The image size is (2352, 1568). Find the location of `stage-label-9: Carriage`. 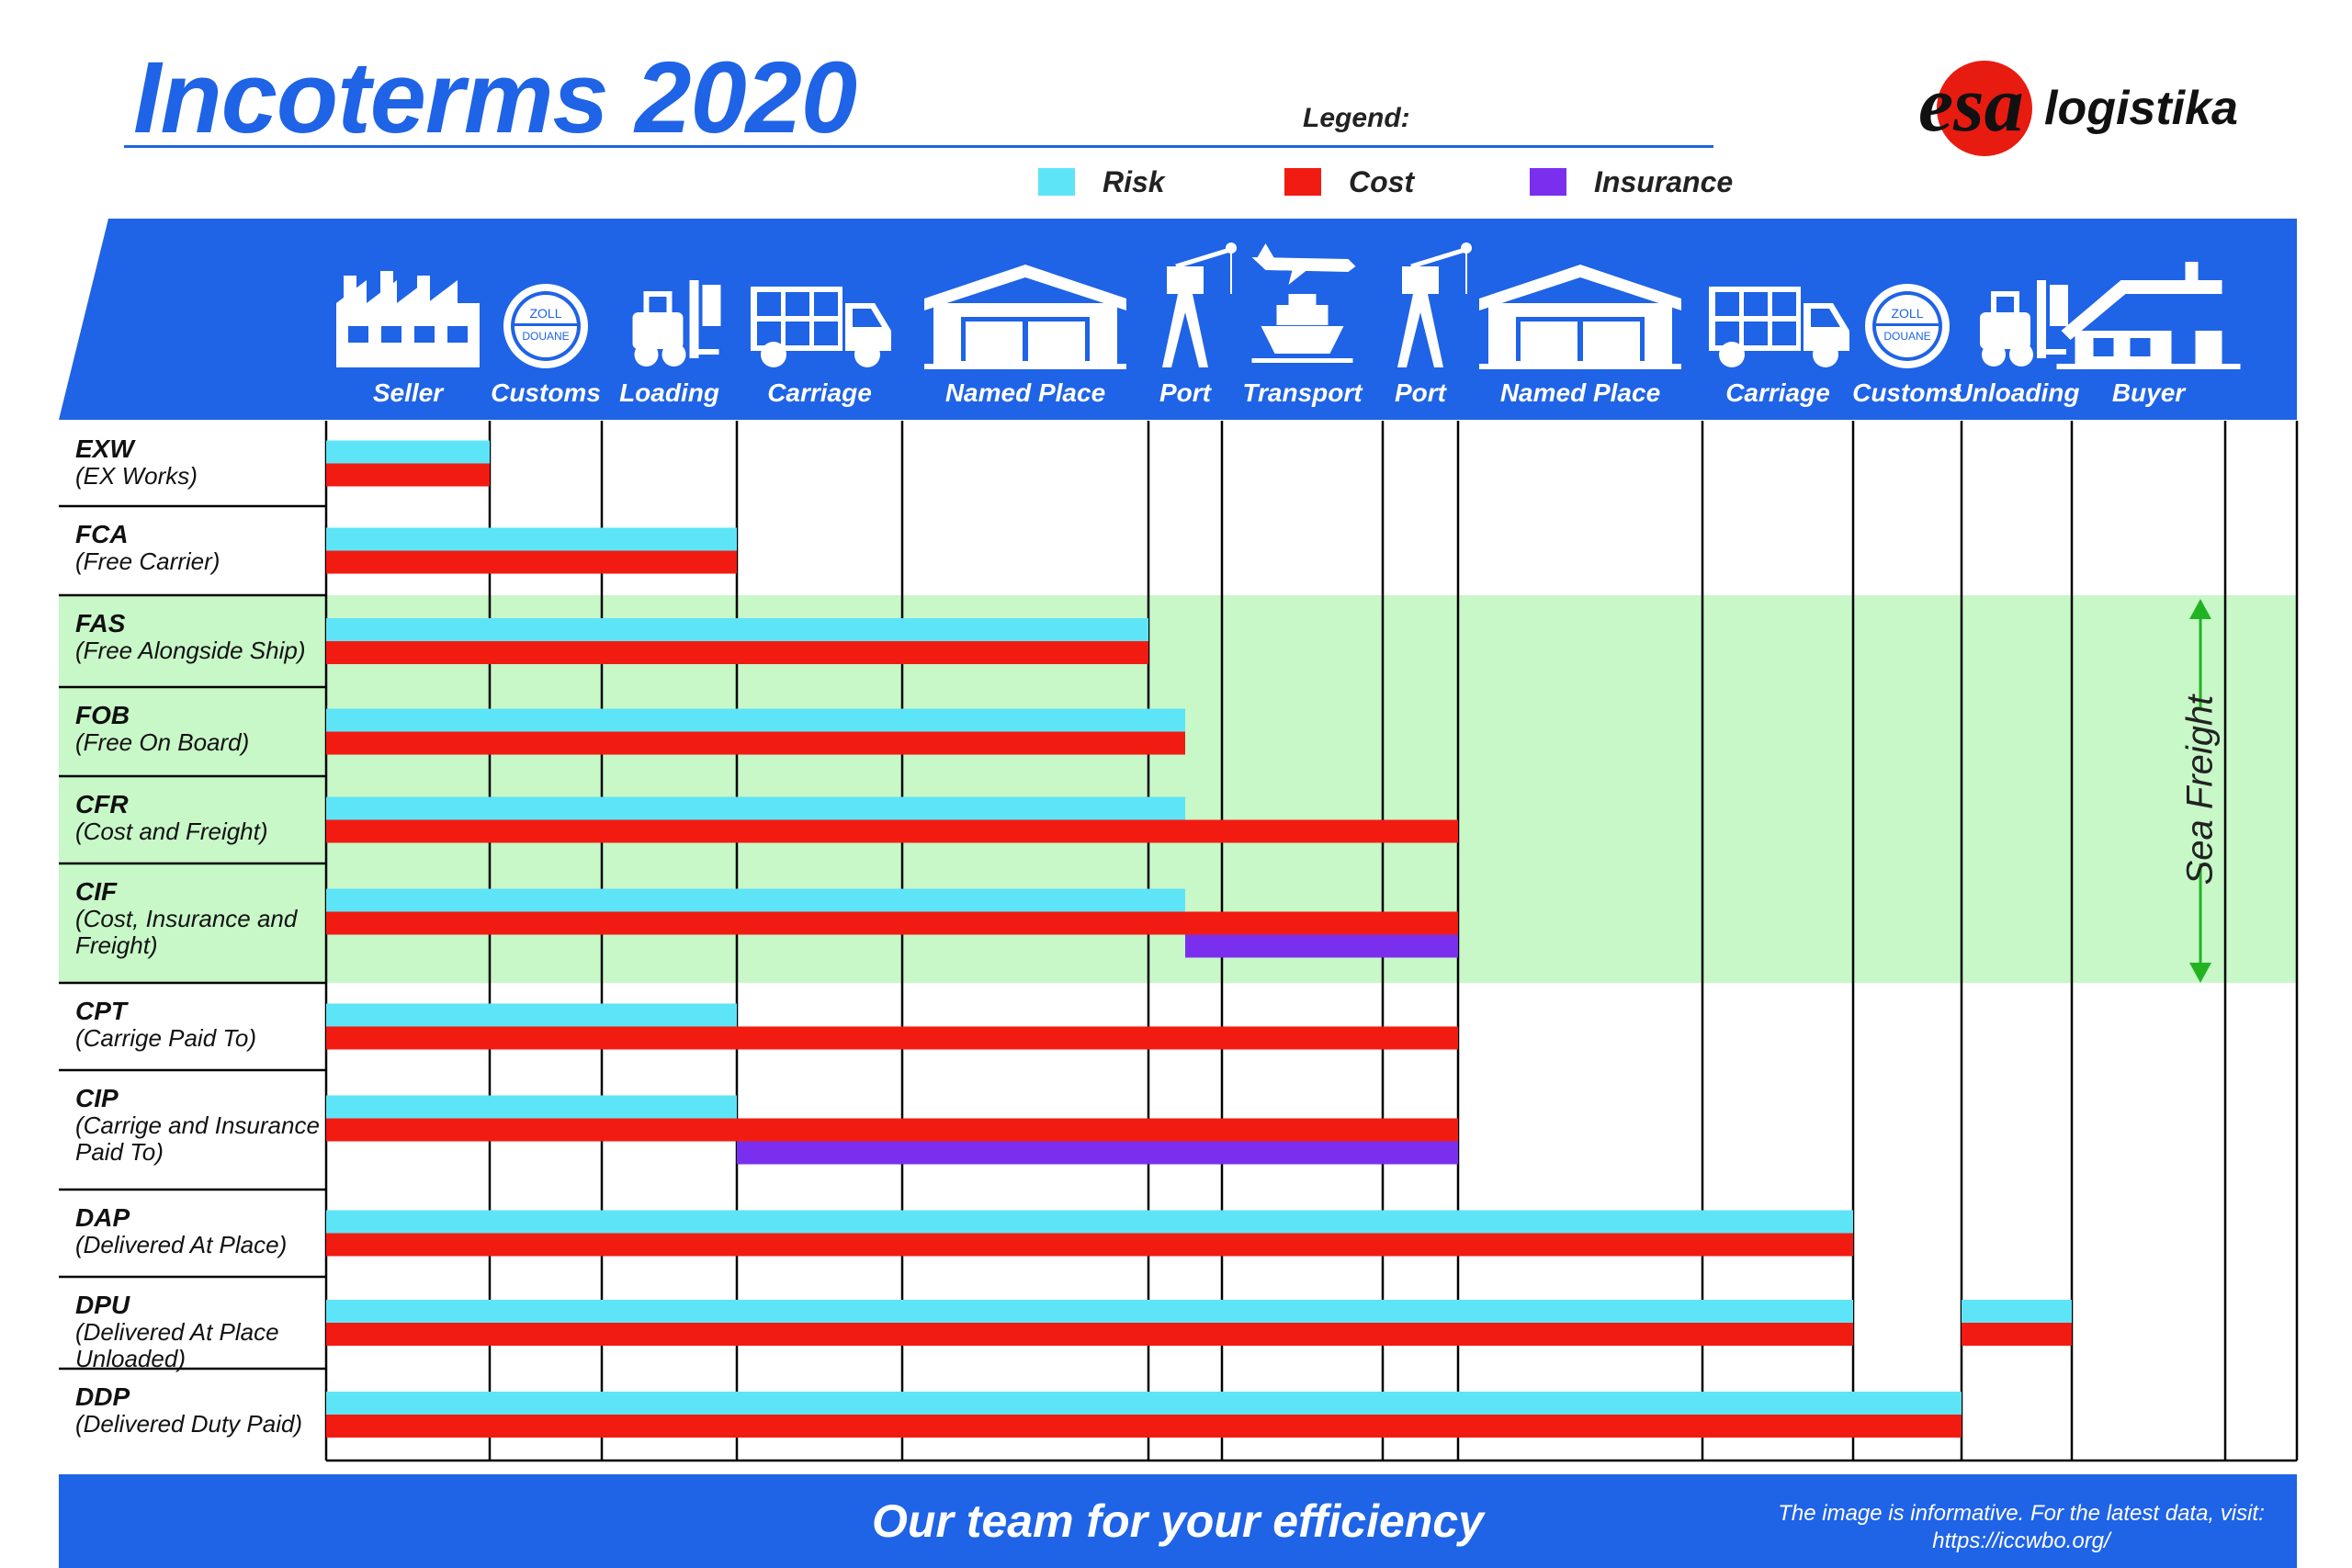

stage-label-9: Carriage is located at coordinates (1777, 393).